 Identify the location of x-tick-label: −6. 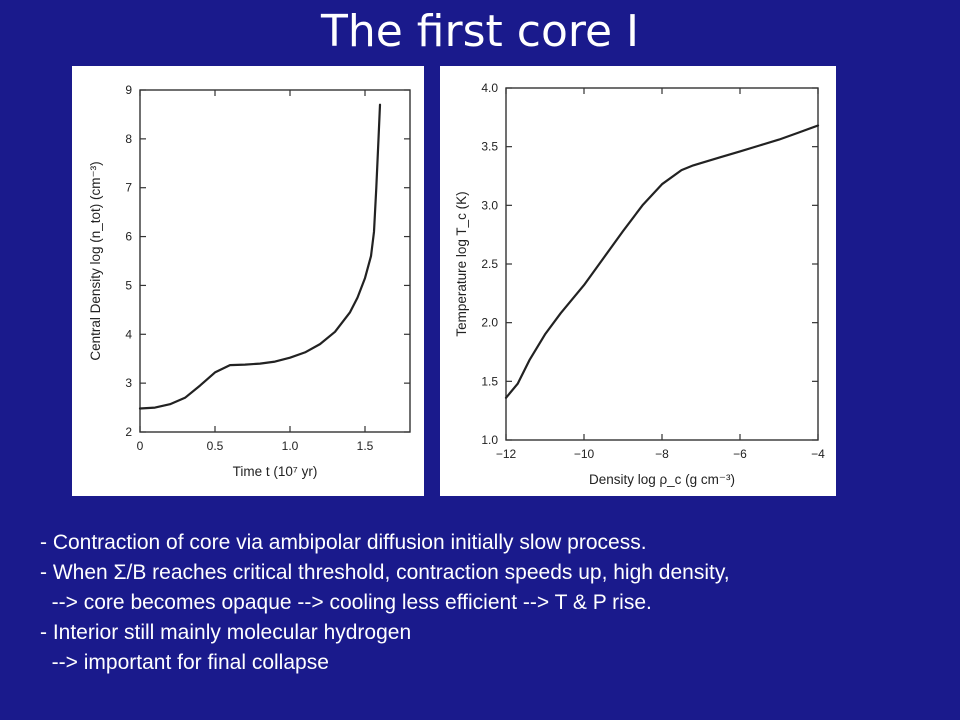
(740, 454).